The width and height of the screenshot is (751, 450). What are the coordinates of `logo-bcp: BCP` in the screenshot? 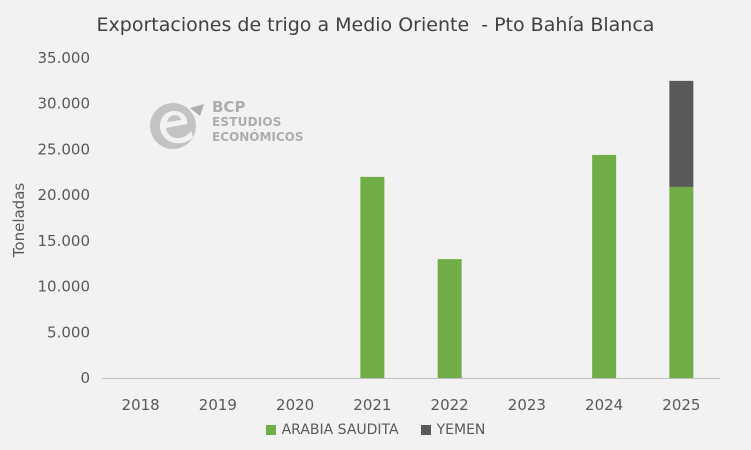 It's located at (229, 107).